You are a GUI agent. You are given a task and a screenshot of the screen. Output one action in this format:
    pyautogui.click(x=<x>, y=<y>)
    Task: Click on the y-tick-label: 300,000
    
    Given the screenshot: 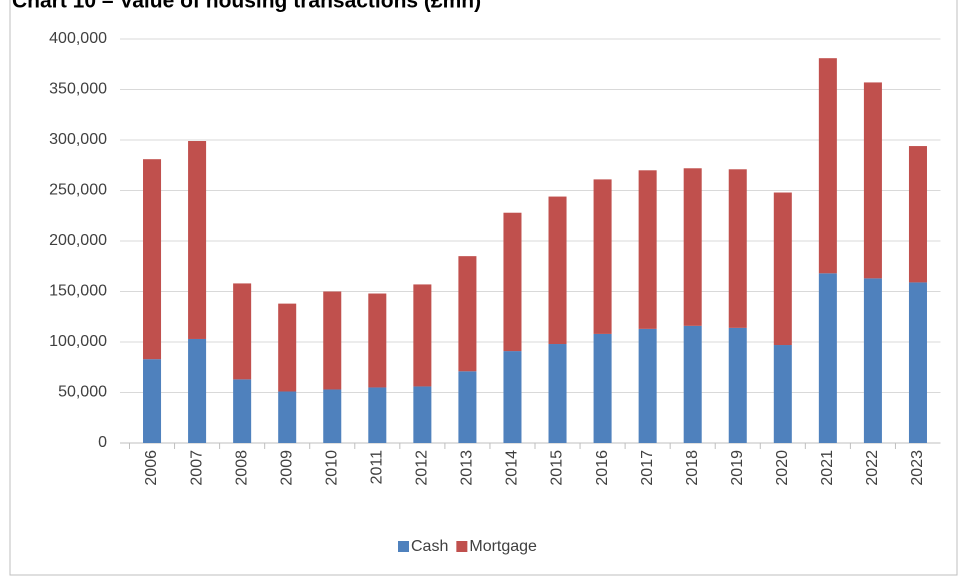 What is the action you would take?
    pyautogui.click(x=78, y=139)
    